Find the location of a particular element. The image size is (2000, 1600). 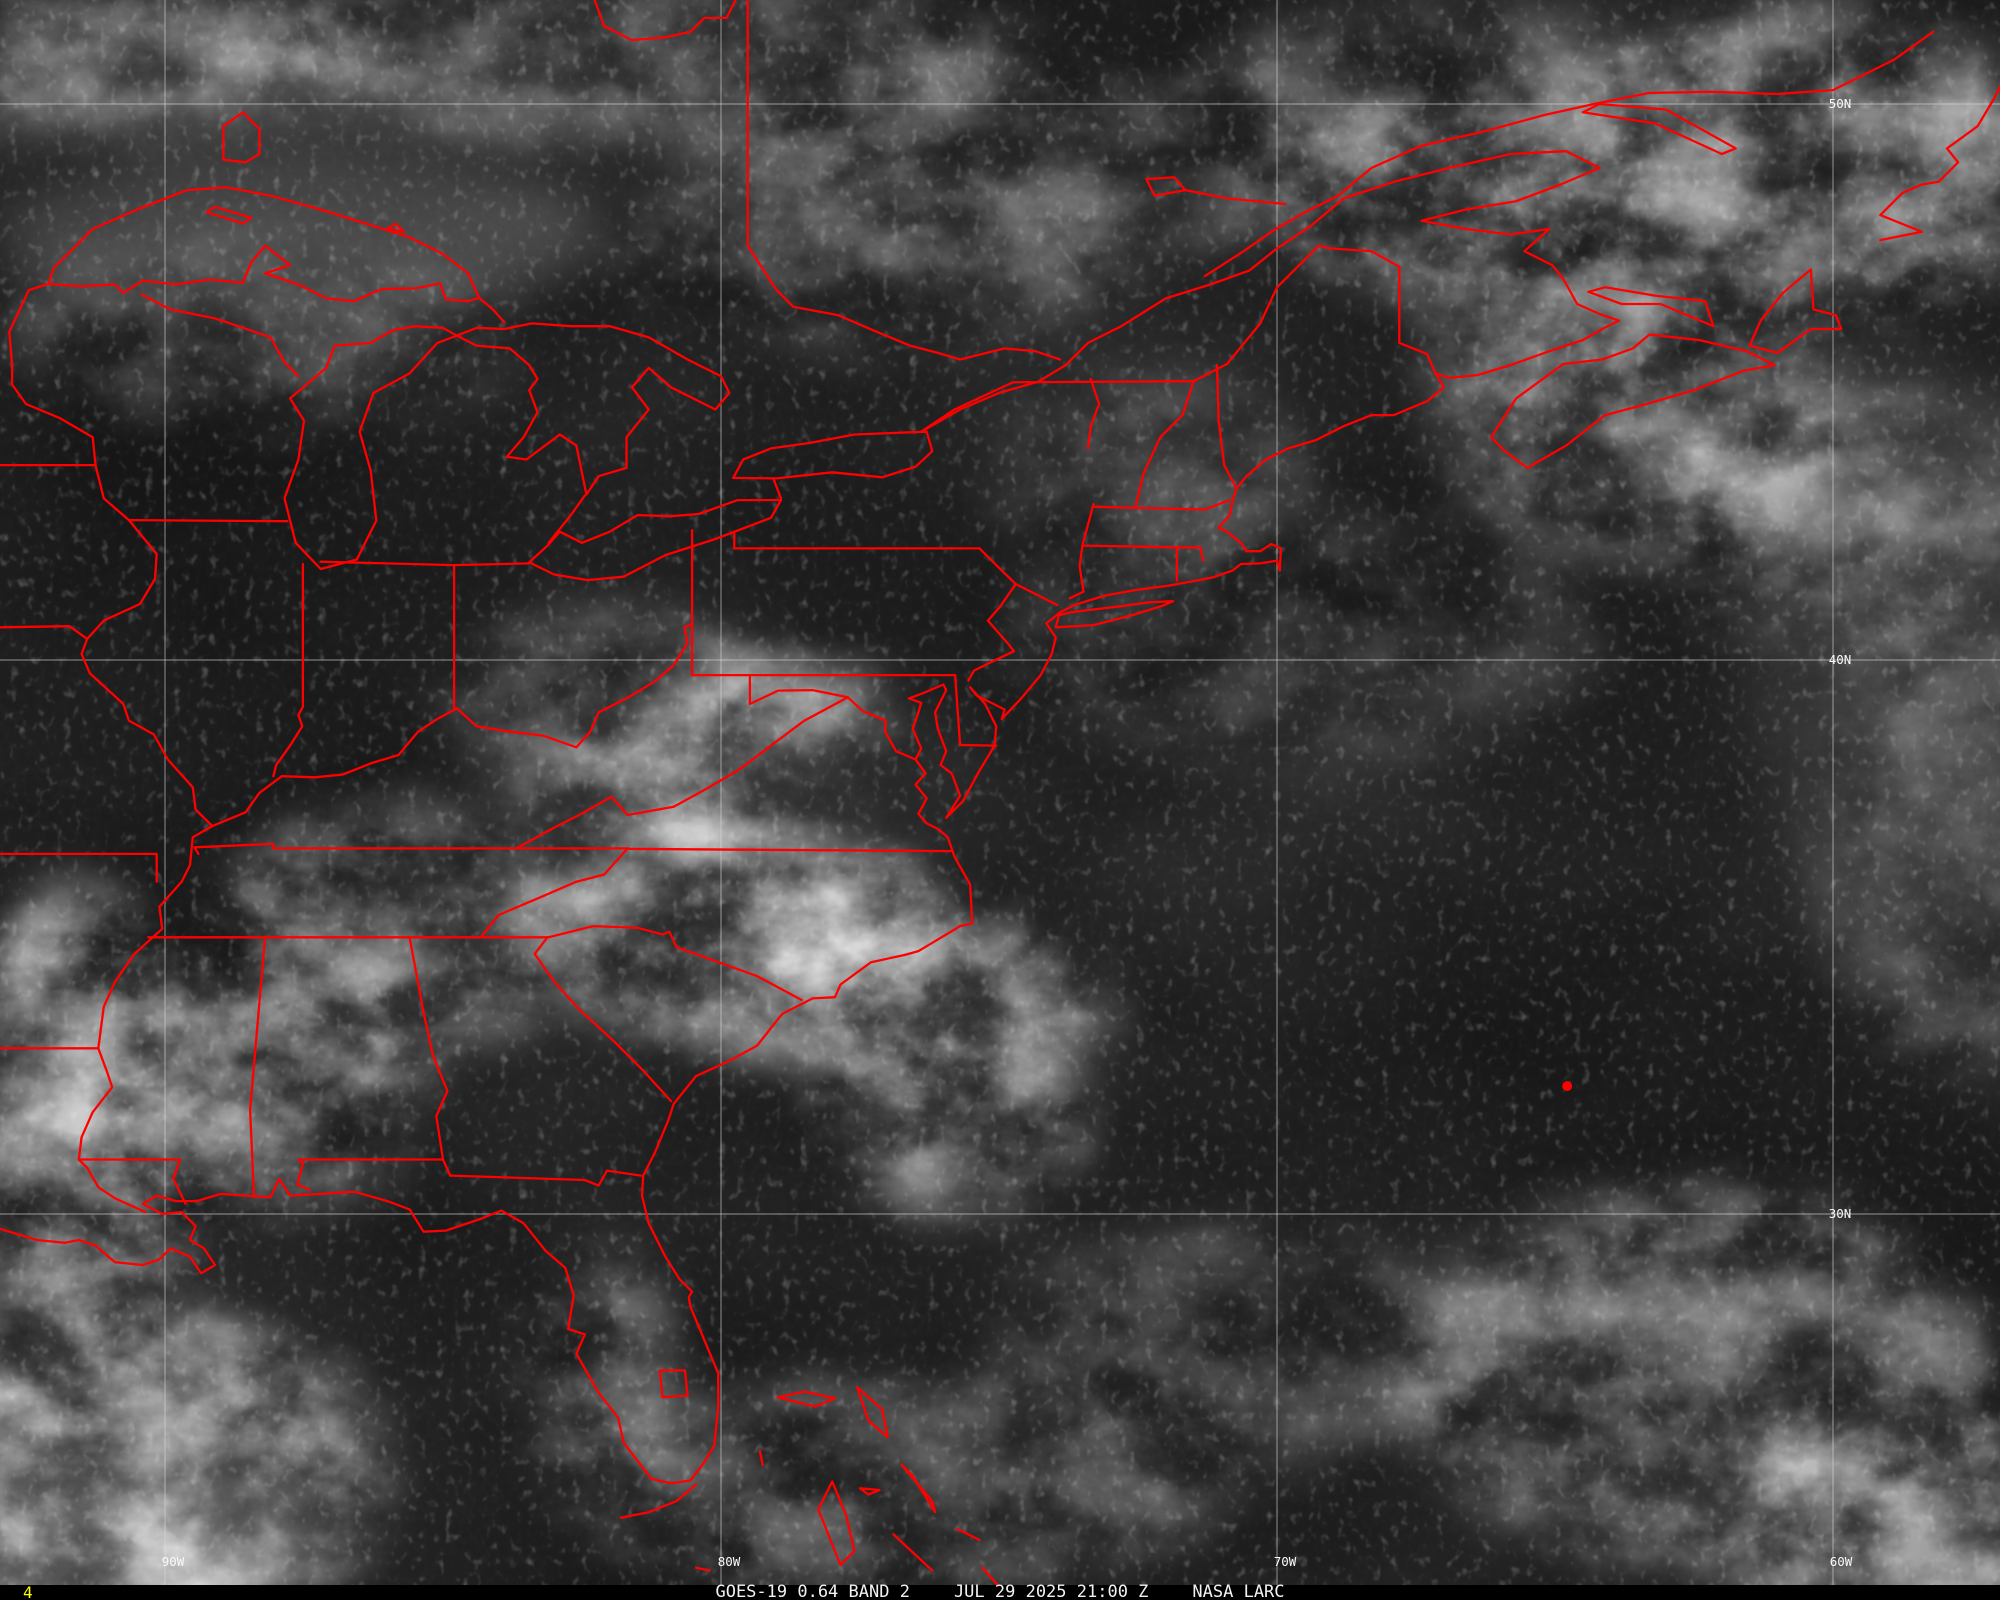

boundary-al-ga-border is located at coordinates (428, 1048).